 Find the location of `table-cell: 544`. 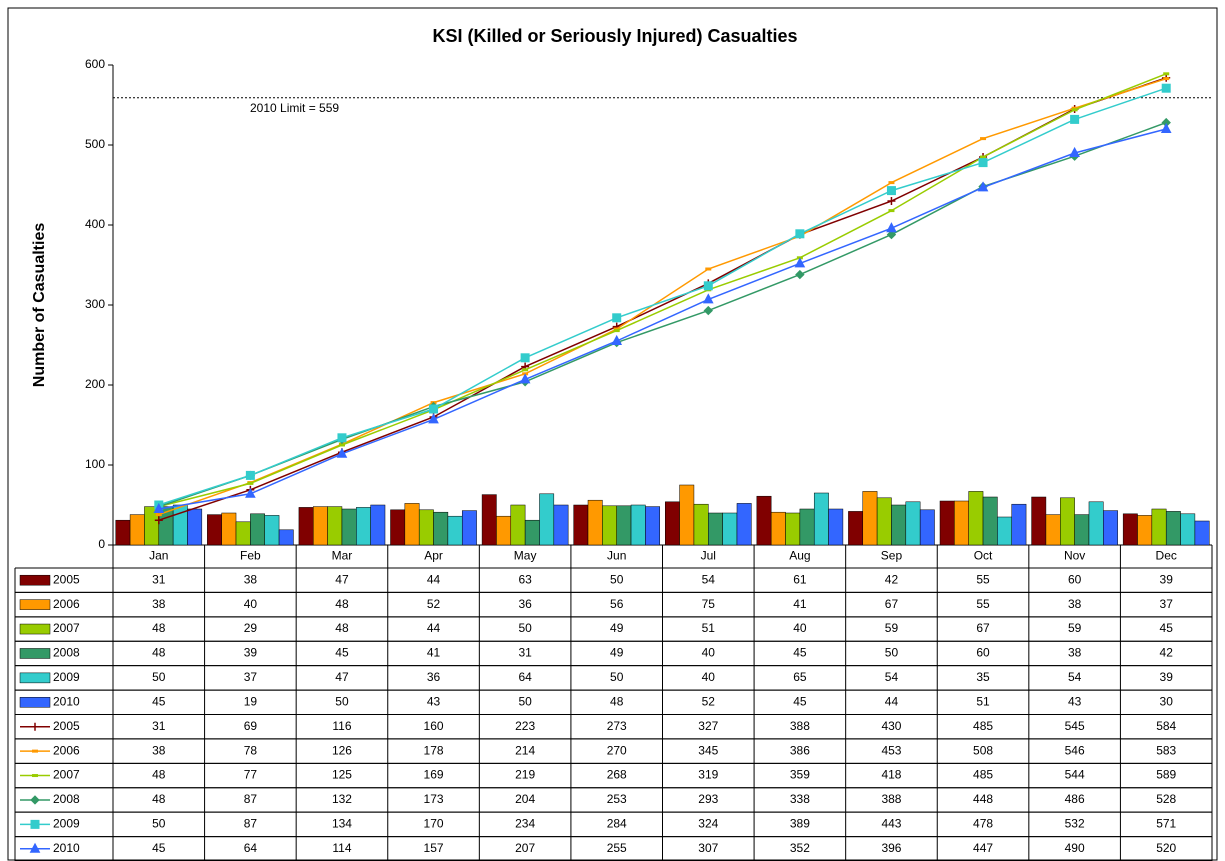

table-cell: 544 is located at coordinates (1075, 775).